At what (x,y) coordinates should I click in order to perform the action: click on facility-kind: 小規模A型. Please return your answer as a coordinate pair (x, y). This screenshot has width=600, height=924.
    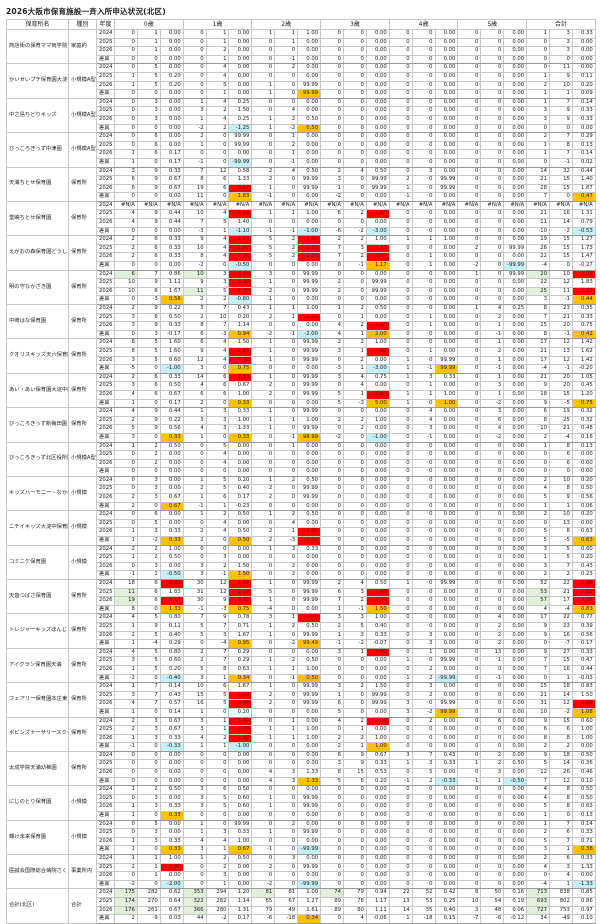
    Looking at the image, I should click on (82, 115).